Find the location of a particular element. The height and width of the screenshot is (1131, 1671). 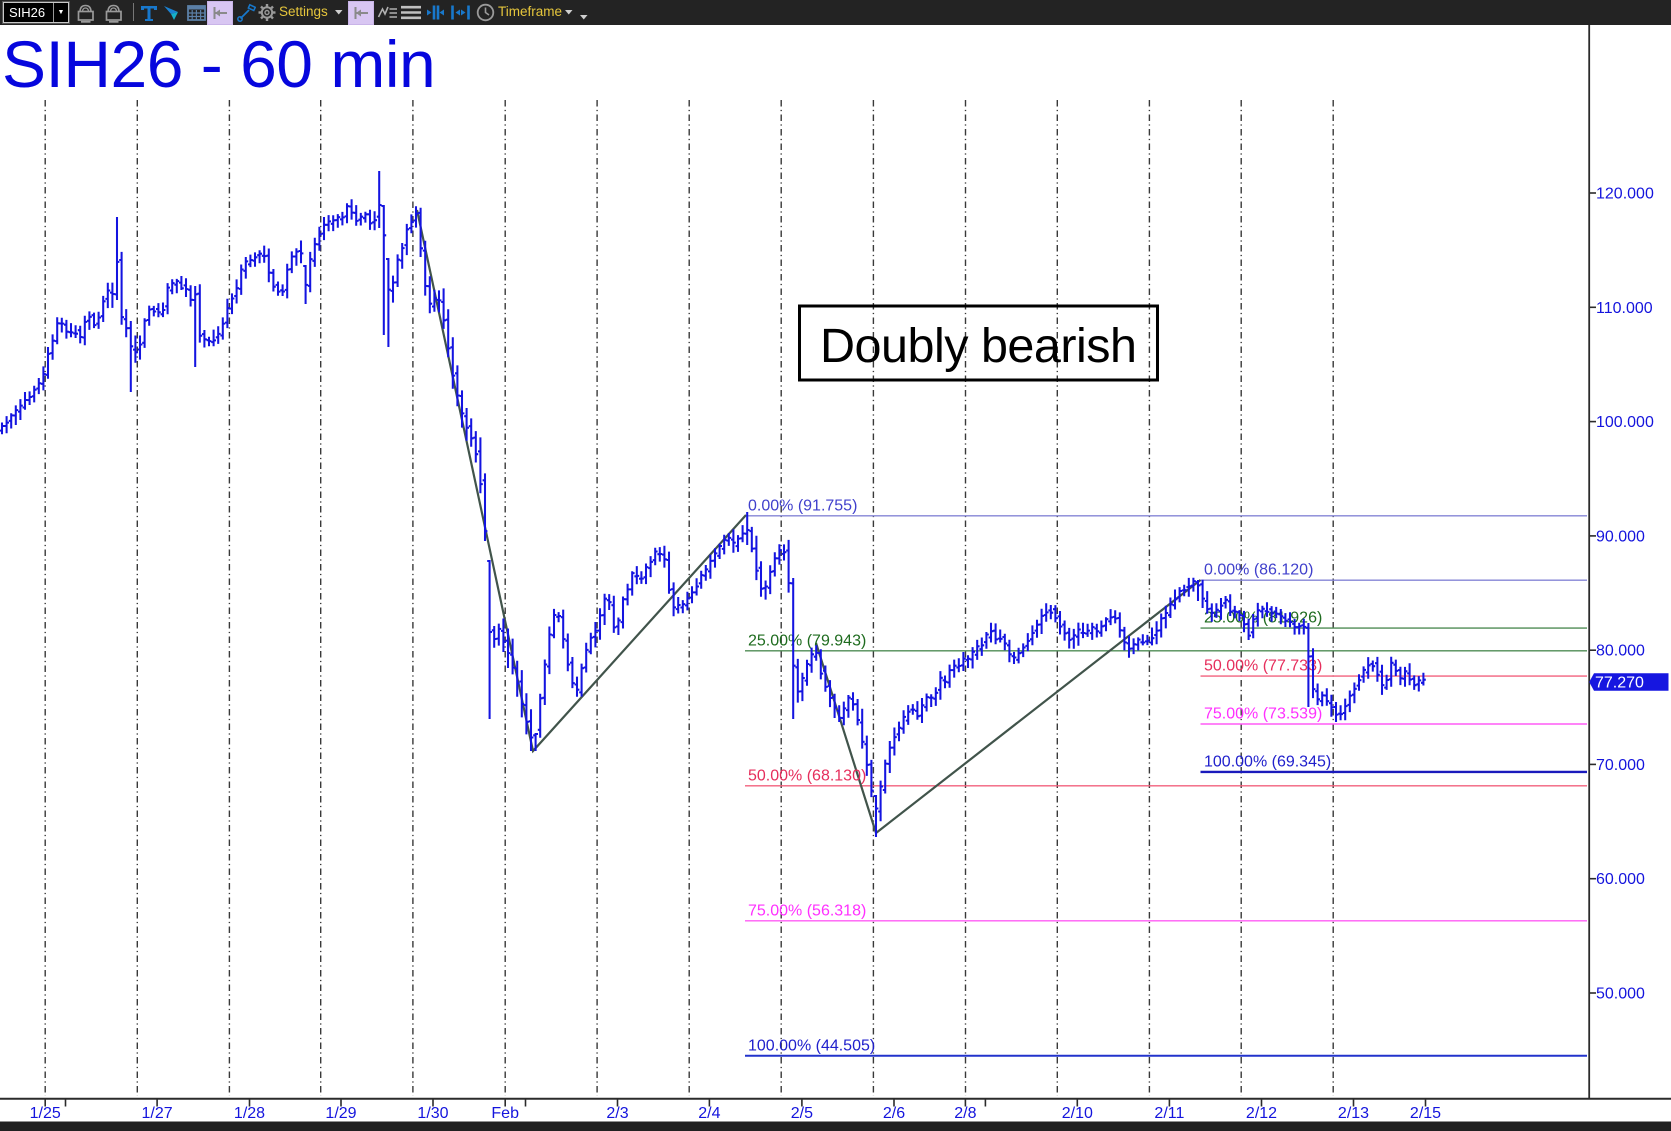

svg-text: 2/15 is located at coordinates (1425, 1113).